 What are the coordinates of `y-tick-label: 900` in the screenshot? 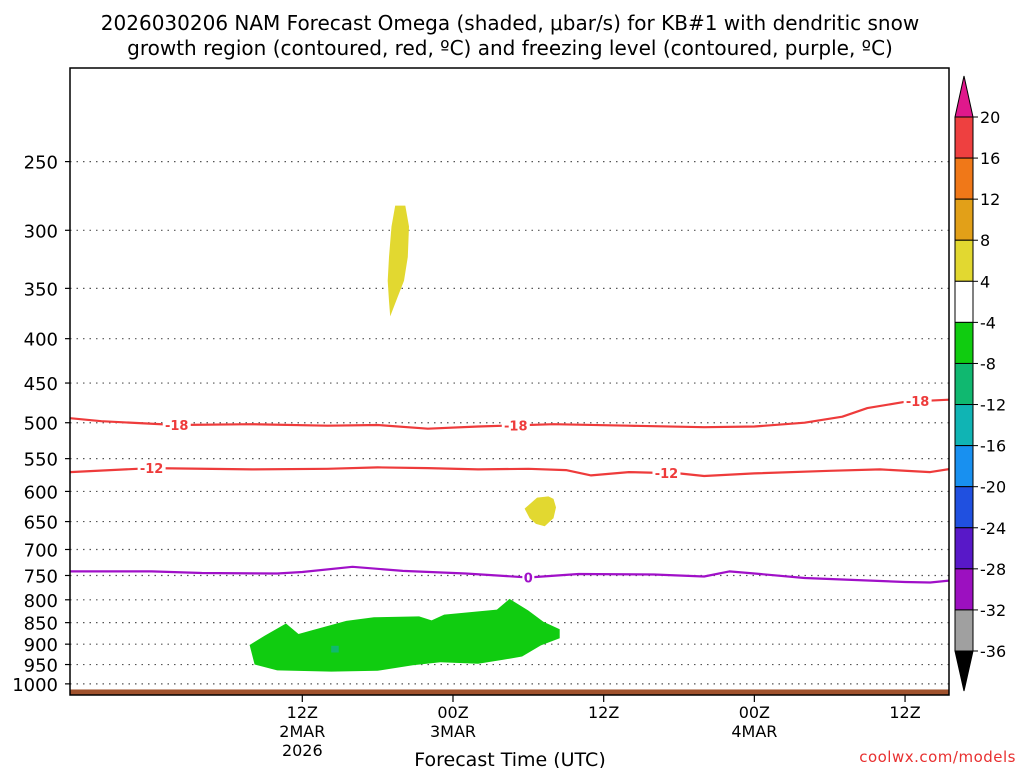 It's located at (41, 645).